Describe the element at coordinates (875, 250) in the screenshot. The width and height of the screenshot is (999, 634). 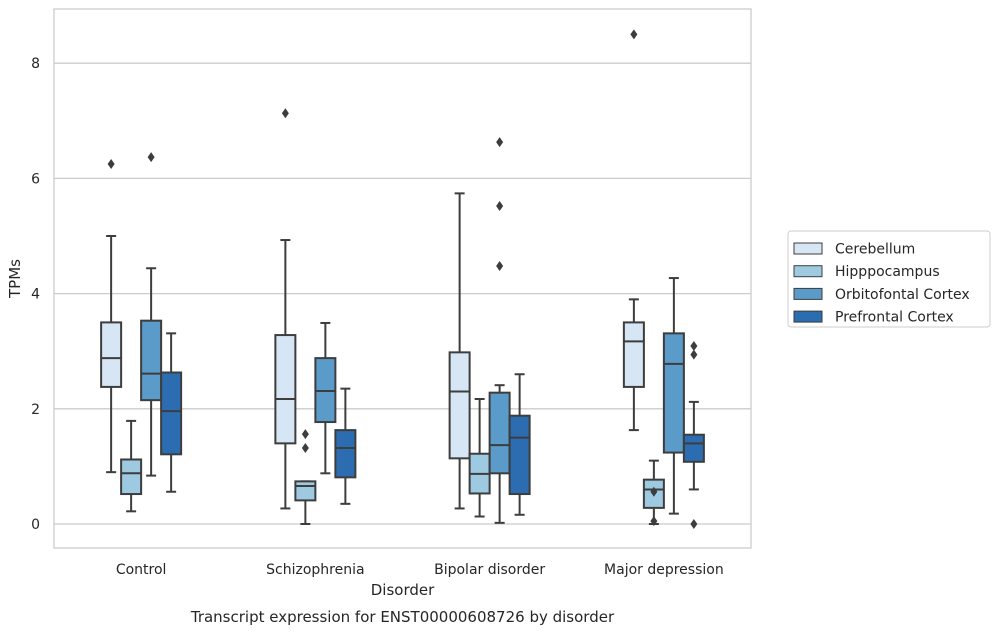
I see `legend-label: Cerebellum` at that location.